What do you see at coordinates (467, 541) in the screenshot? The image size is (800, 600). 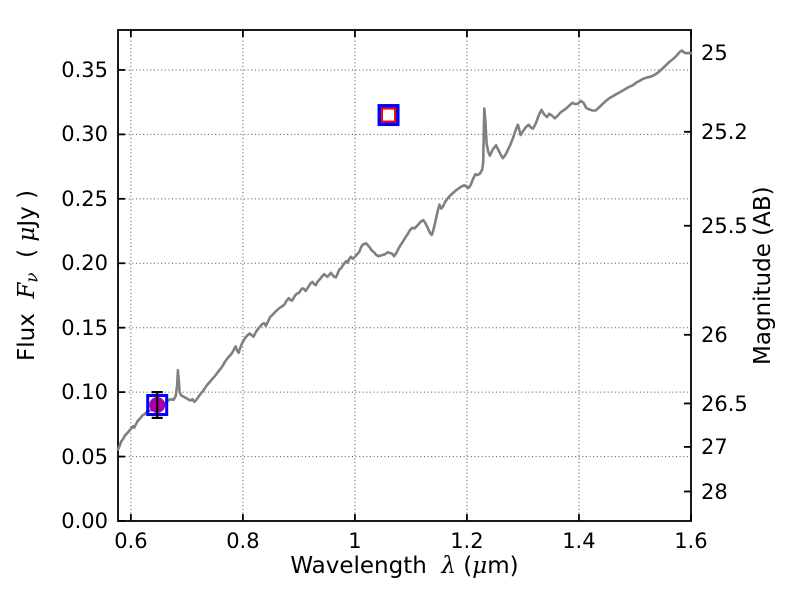 I see `x-tick-label: 1.2` at bounding box center [467, 541].